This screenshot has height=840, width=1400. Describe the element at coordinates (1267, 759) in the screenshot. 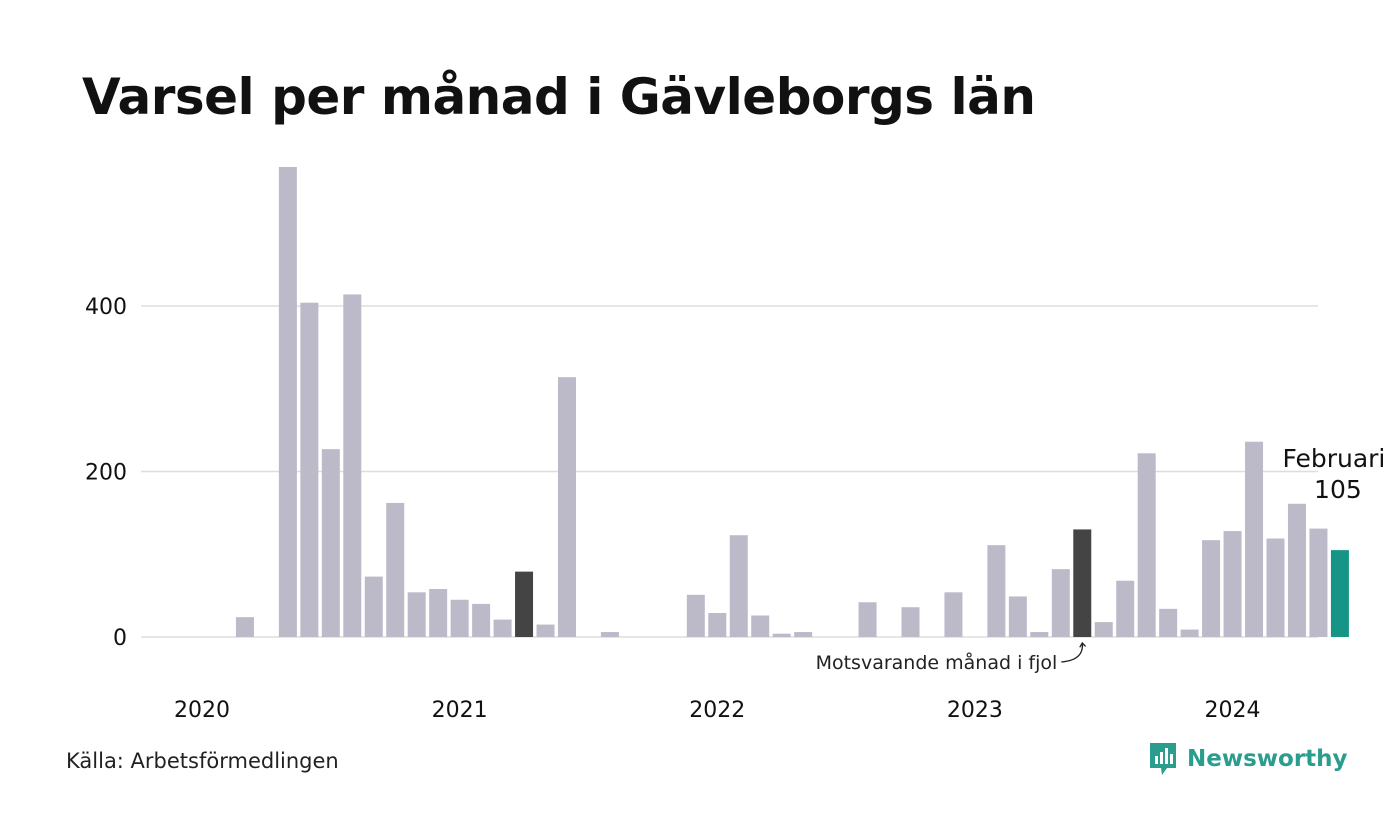

I see `brand-name: Newsworthy` at that location.